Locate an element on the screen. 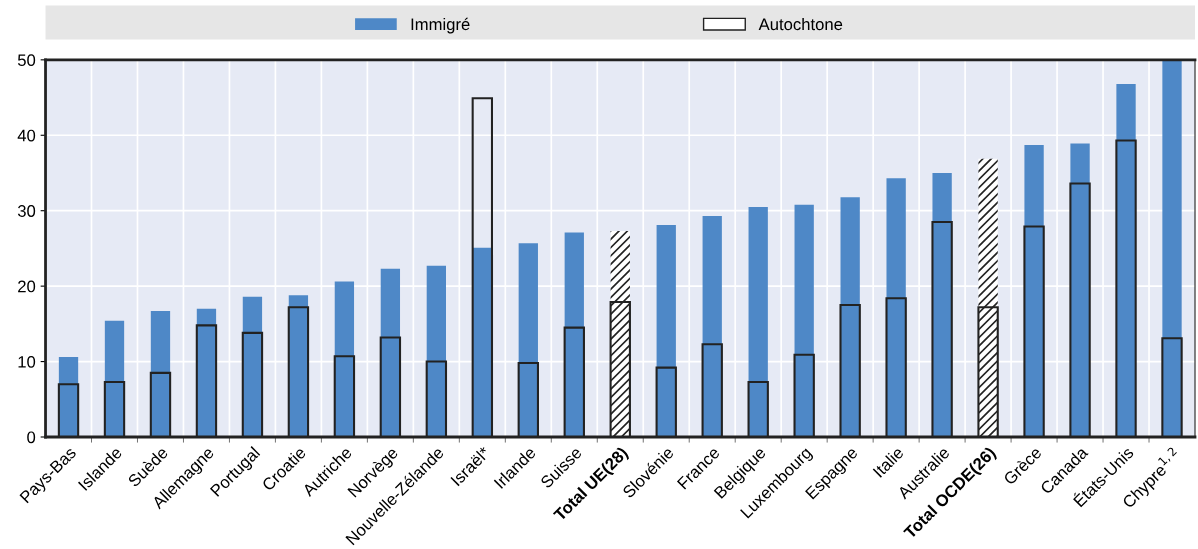 The width and height of the screenshot is (1198, 549). legend-label: Autochtone is located at coordinates (800, 24).